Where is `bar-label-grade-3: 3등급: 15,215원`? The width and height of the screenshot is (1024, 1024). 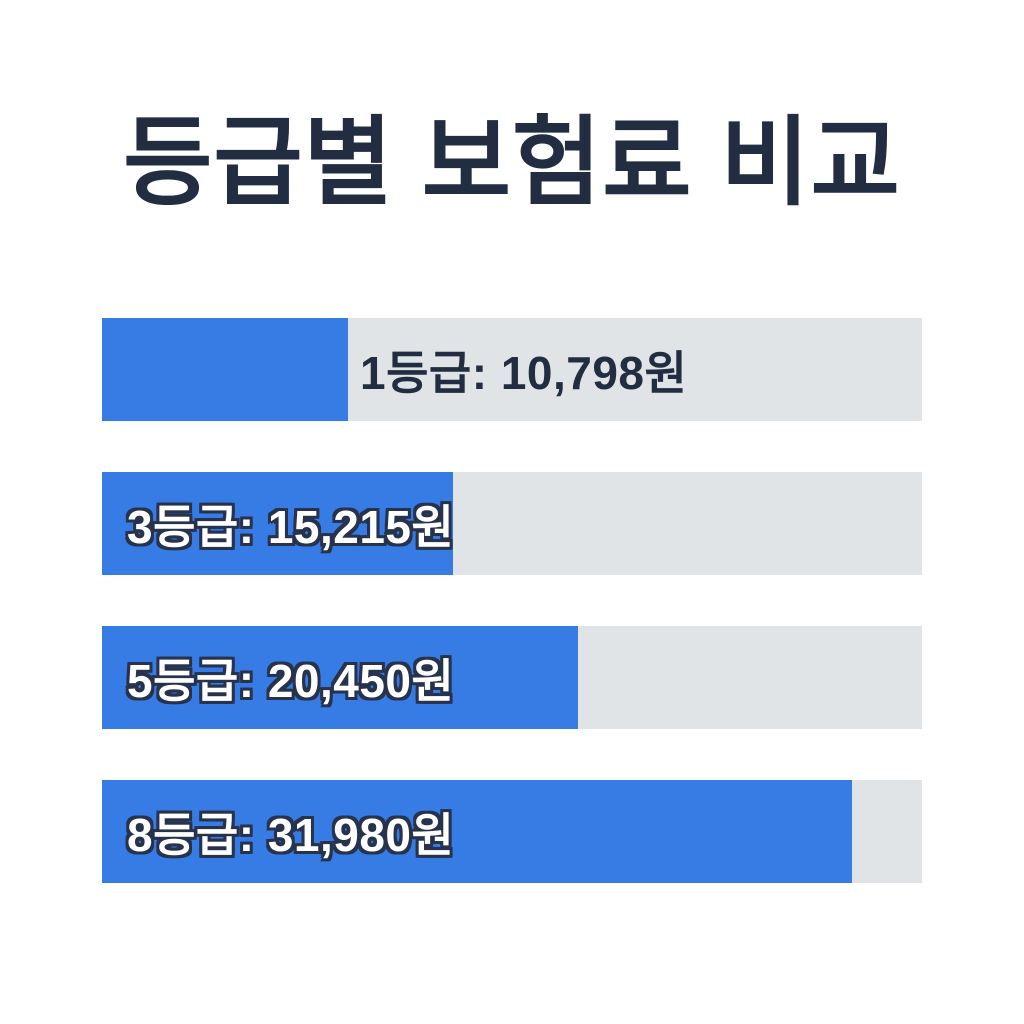
bar-label-grade-3: 3등급: 15,215원 is located at coordinates (291, 526).